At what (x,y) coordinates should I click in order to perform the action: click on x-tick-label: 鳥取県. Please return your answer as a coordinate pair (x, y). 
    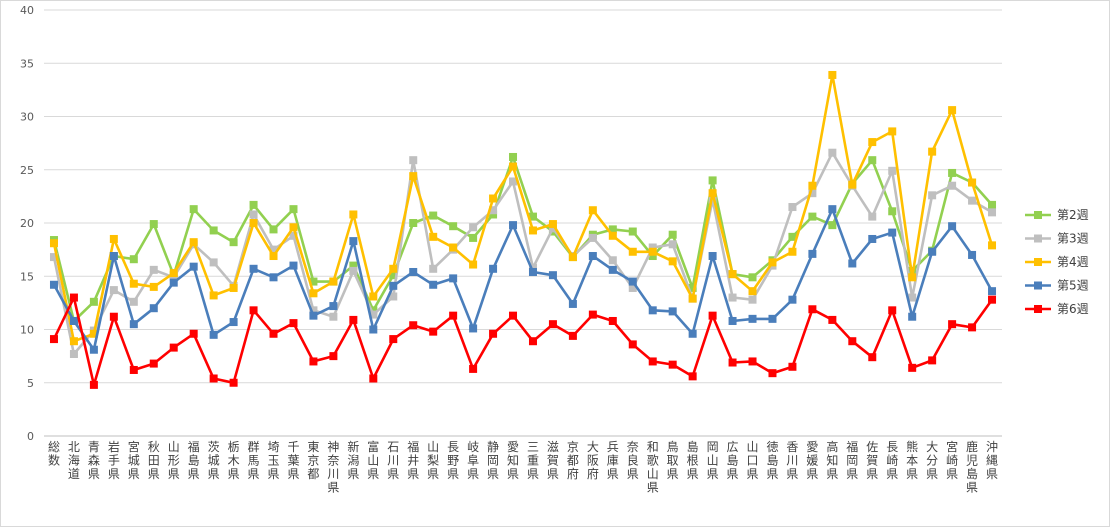
    Looking at the image, I should click on (673, 460).